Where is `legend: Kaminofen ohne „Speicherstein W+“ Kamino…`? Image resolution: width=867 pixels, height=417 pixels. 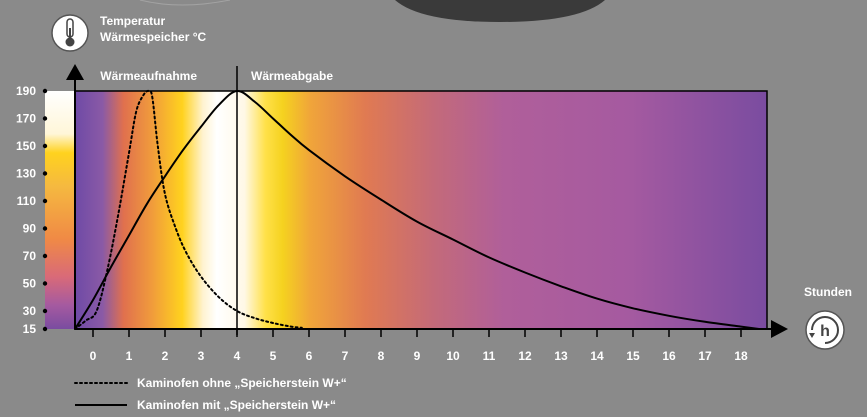
legend: Kaminofen ohne „Speicherstein W+“ Kamino… is located at coordinates (210, 394).